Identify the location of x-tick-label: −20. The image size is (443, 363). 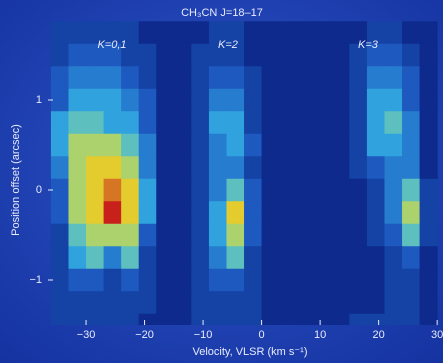
(144, 335).